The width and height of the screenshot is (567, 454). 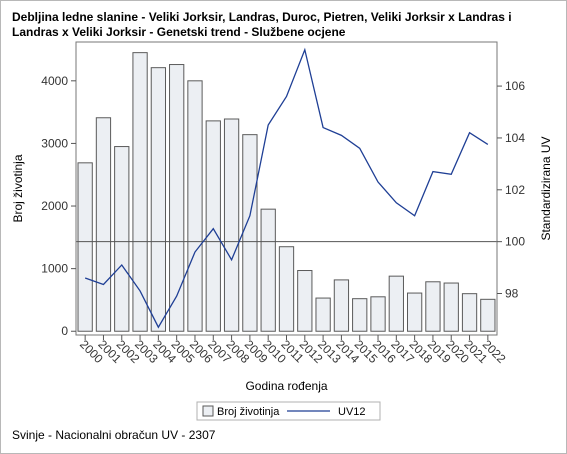 What do you see at coordinates (54, 206) in the screenshot?
I see `y-tick-label: 2000` at bounding box center [54, 206].